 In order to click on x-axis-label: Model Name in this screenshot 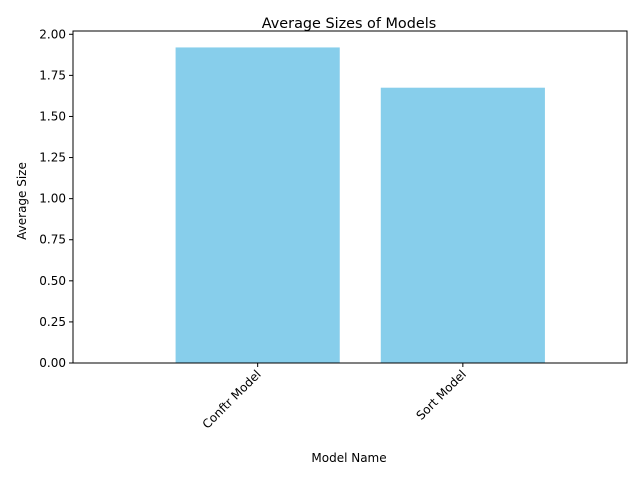, I will do `click(348, 458)`.